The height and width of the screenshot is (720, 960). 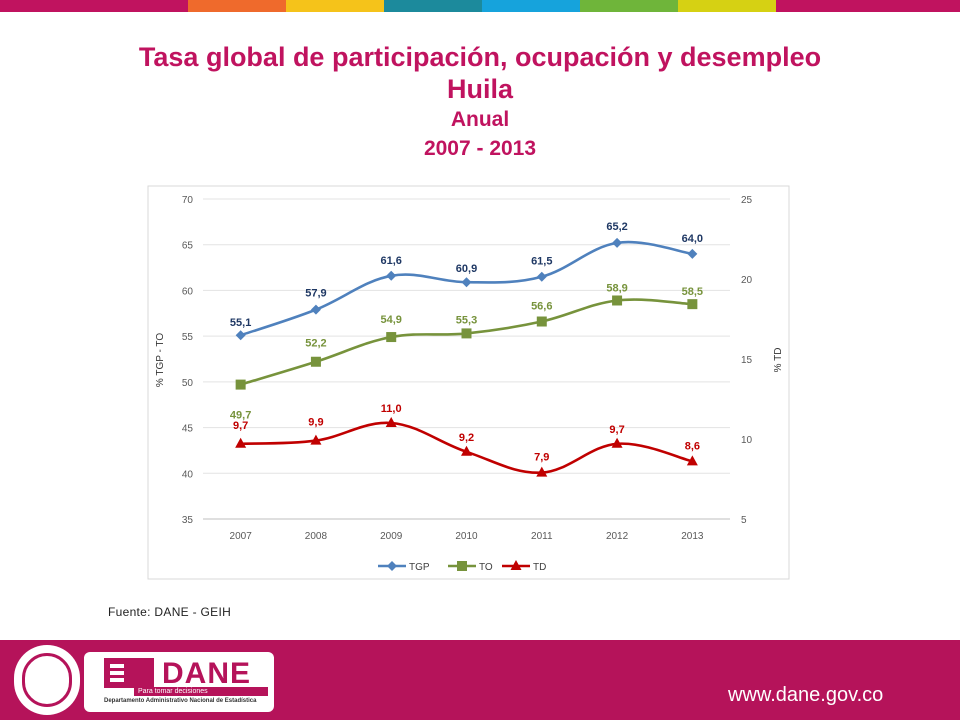 What do you see at coordinates (241, 536) in the screenshot?
I see `x-tick-label: 2007` at bounding box center [241, 536].